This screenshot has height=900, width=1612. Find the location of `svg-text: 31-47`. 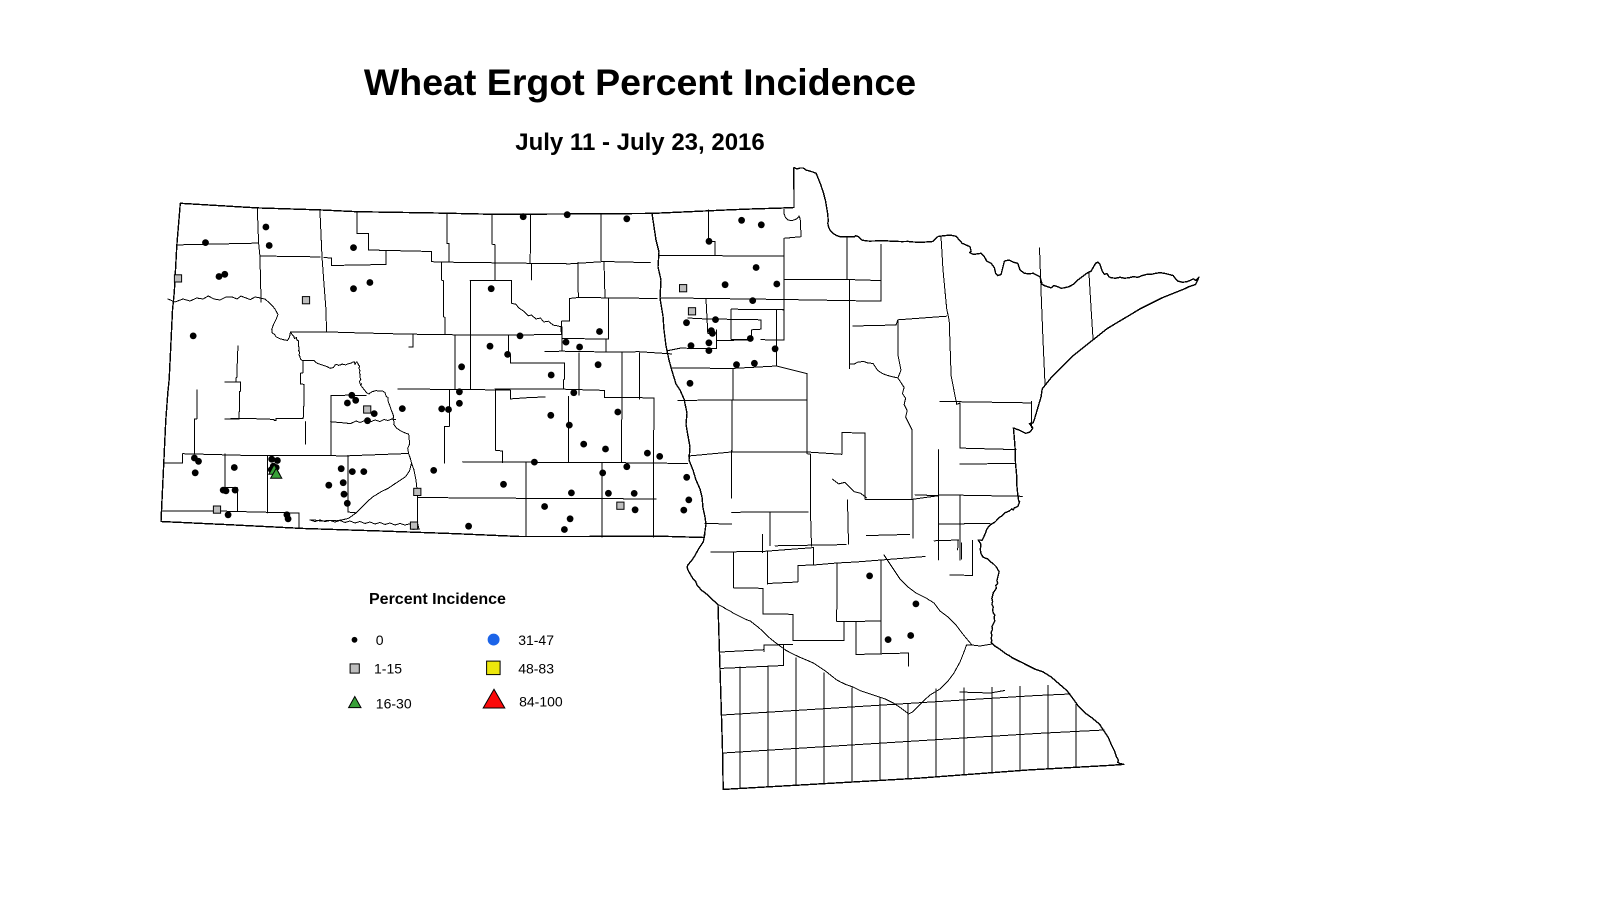

svg-text: 31-47 is located at coordinates (536, 640).